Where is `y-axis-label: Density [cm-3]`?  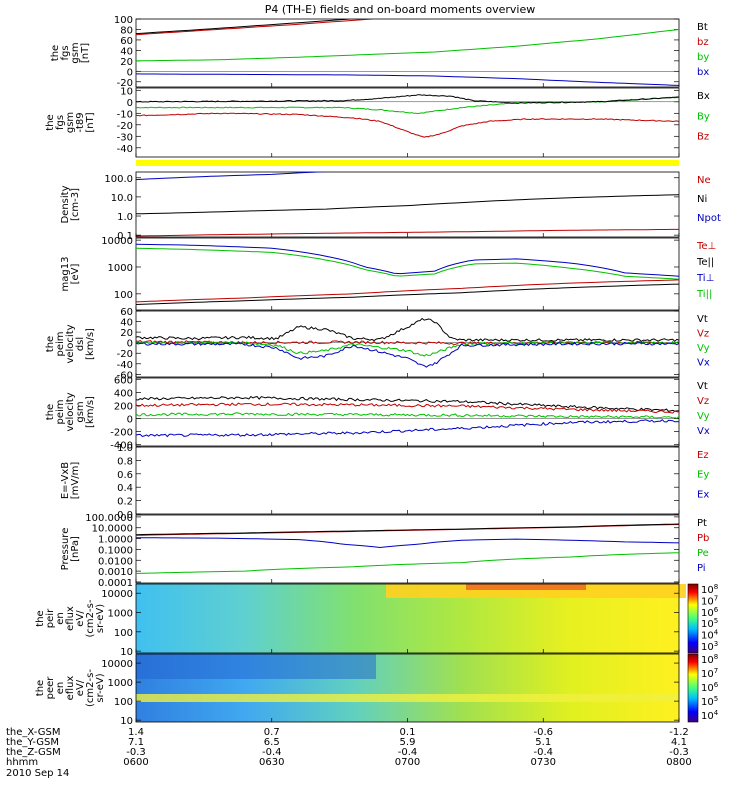 y-axis-label: Density [cm-3] is located at coordinates (70, 204).